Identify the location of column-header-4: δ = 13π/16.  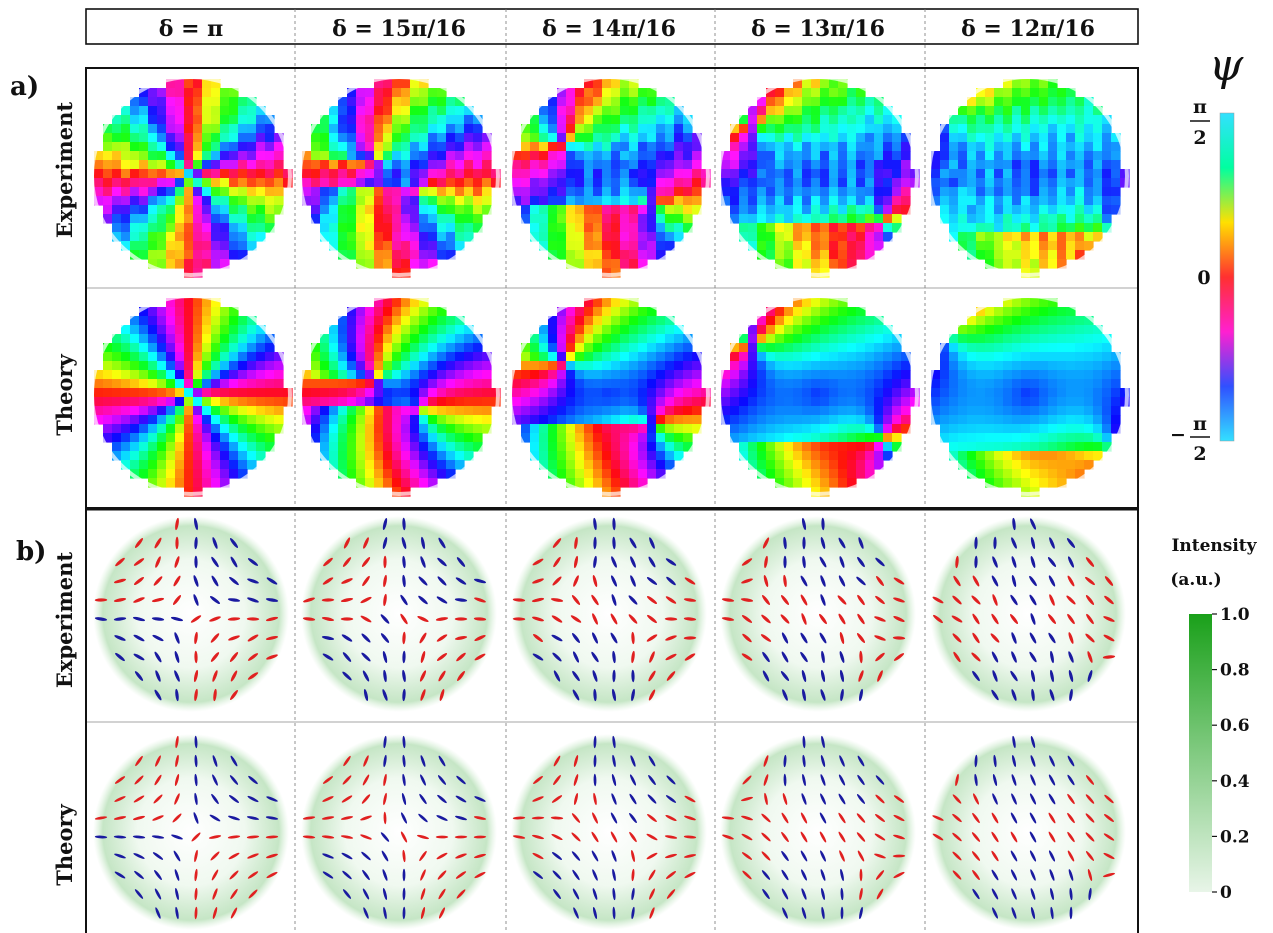
(818, 29).